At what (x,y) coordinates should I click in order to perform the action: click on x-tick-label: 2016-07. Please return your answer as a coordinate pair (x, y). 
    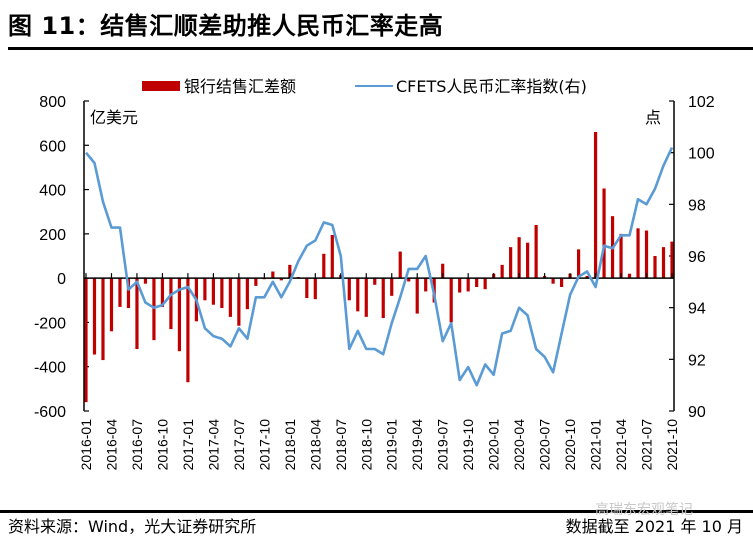
    Looking at the image, I should click on (137, 445).